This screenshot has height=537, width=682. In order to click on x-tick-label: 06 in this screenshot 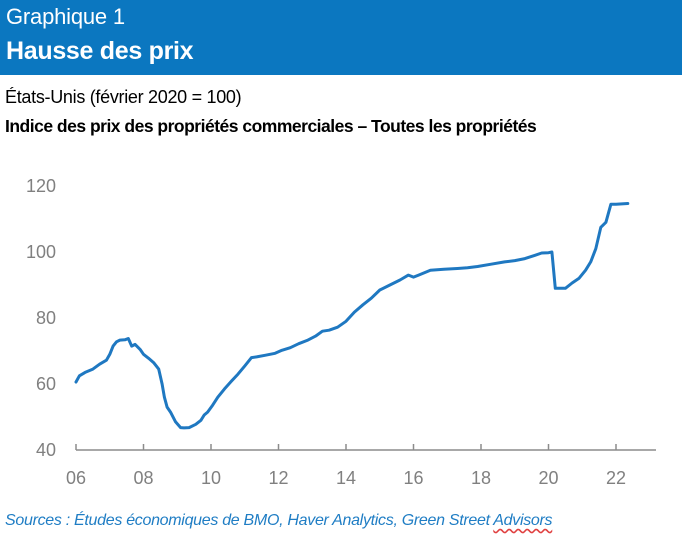, I will do `click(76, 478)`.